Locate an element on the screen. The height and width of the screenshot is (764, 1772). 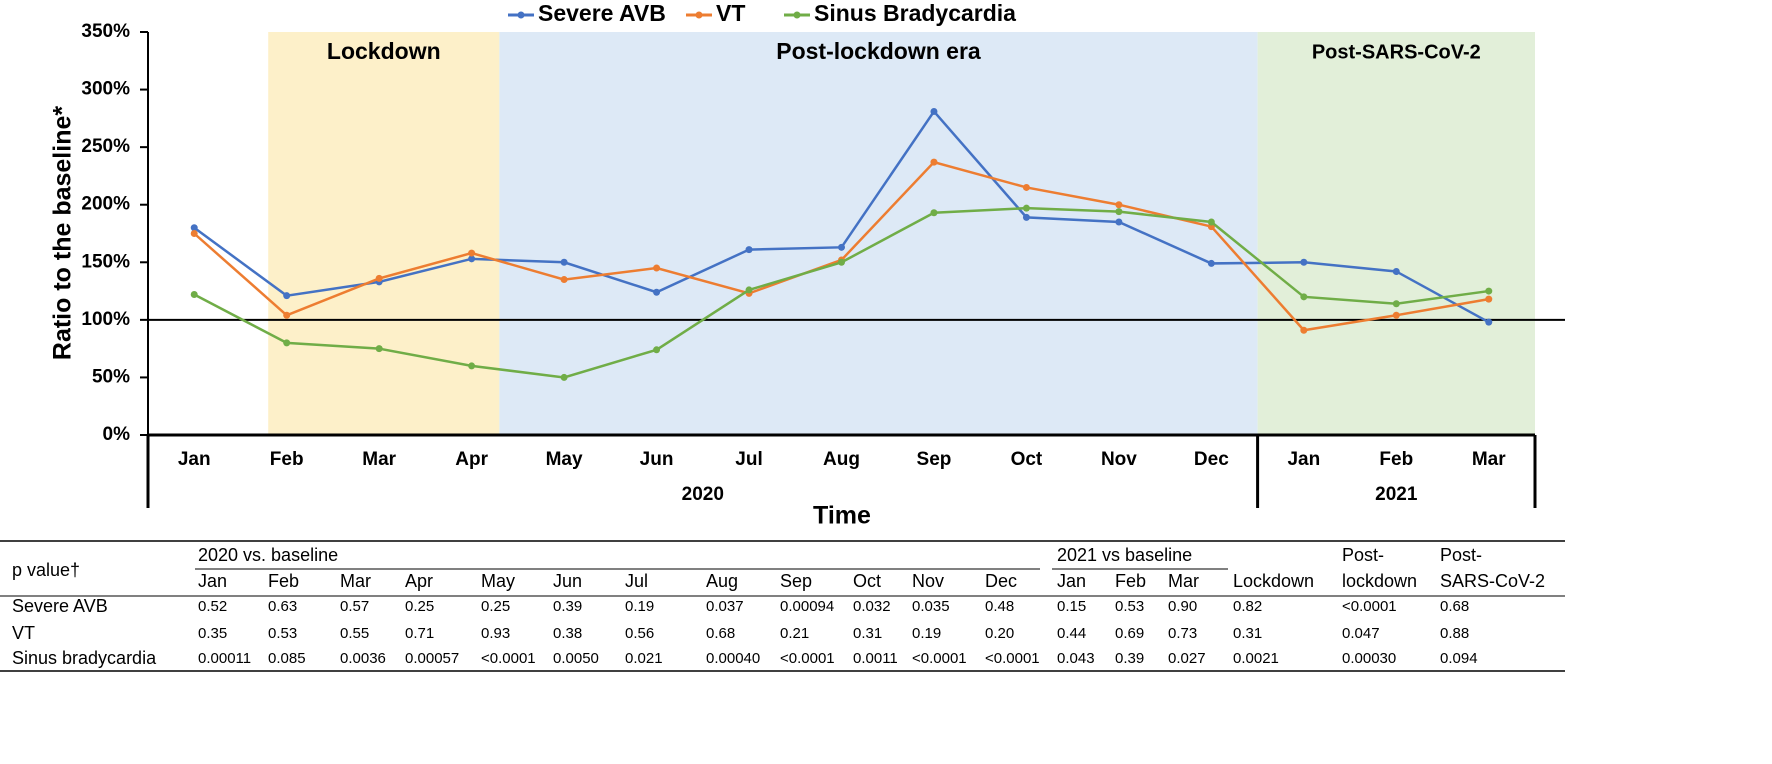
y-tick-label: 100% is located at coordinates (105, 319).